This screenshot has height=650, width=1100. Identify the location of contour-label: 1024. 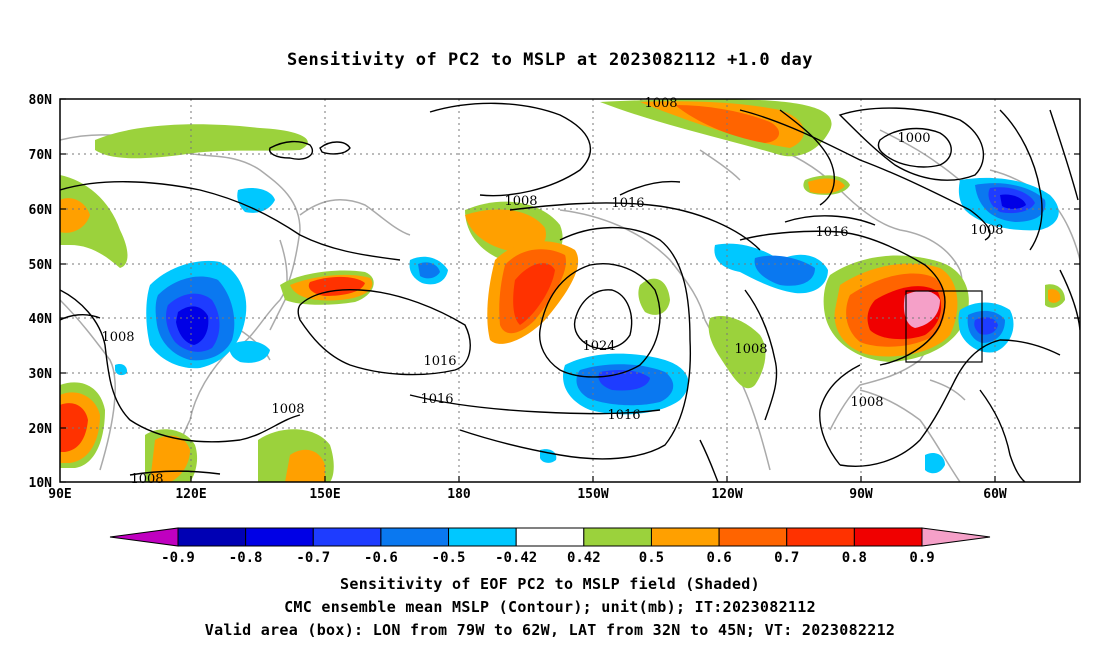
(598, 346).